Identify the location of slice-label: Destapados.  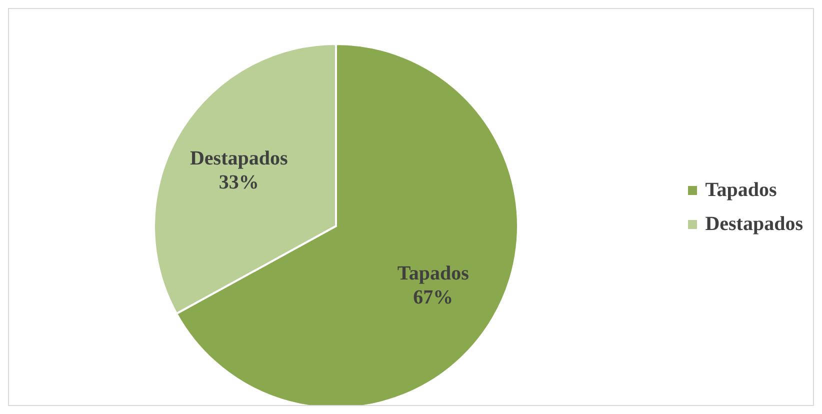
(239, 159).